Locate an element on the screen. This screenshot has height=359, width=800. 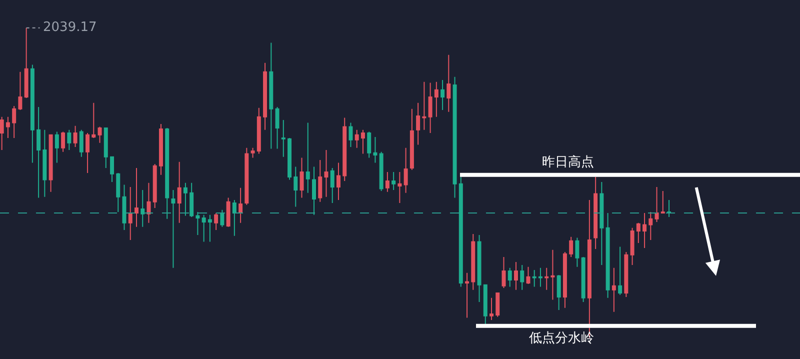
ref-line-label: 昨日高点 is located at coordinates (568, 162).